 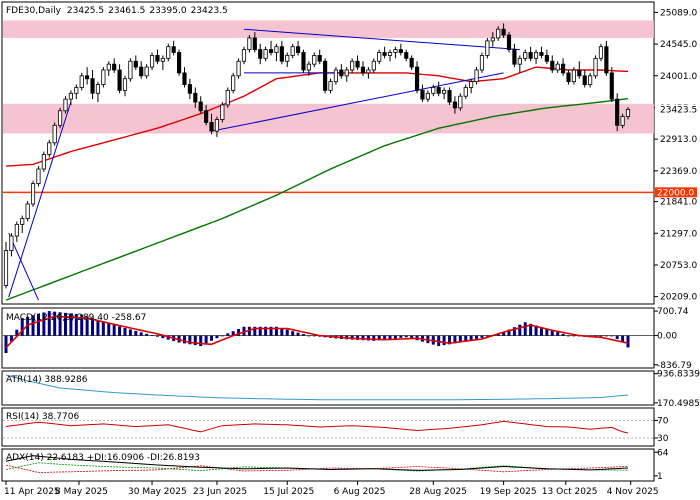 What do you see at coordinates (660, 477) in the screenshot?
I see `axis-tick-label: 1` at bounding box center [660, 477].